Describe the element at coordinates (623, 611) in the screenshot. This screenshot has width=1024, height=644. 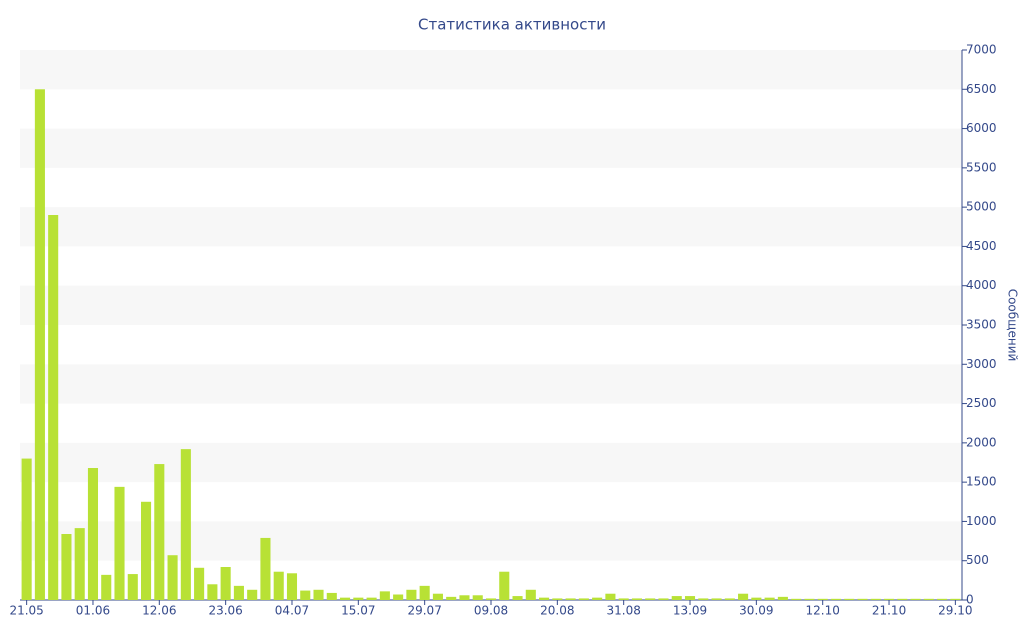
I see `x-tick-label: 31.08` at that location.